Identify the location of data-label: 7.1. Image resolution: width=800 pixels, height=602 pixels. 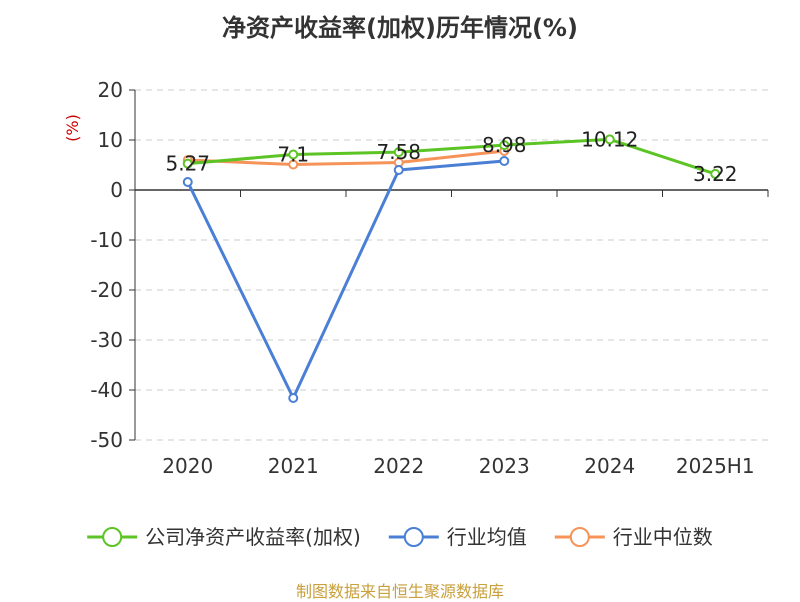
(293, 155).